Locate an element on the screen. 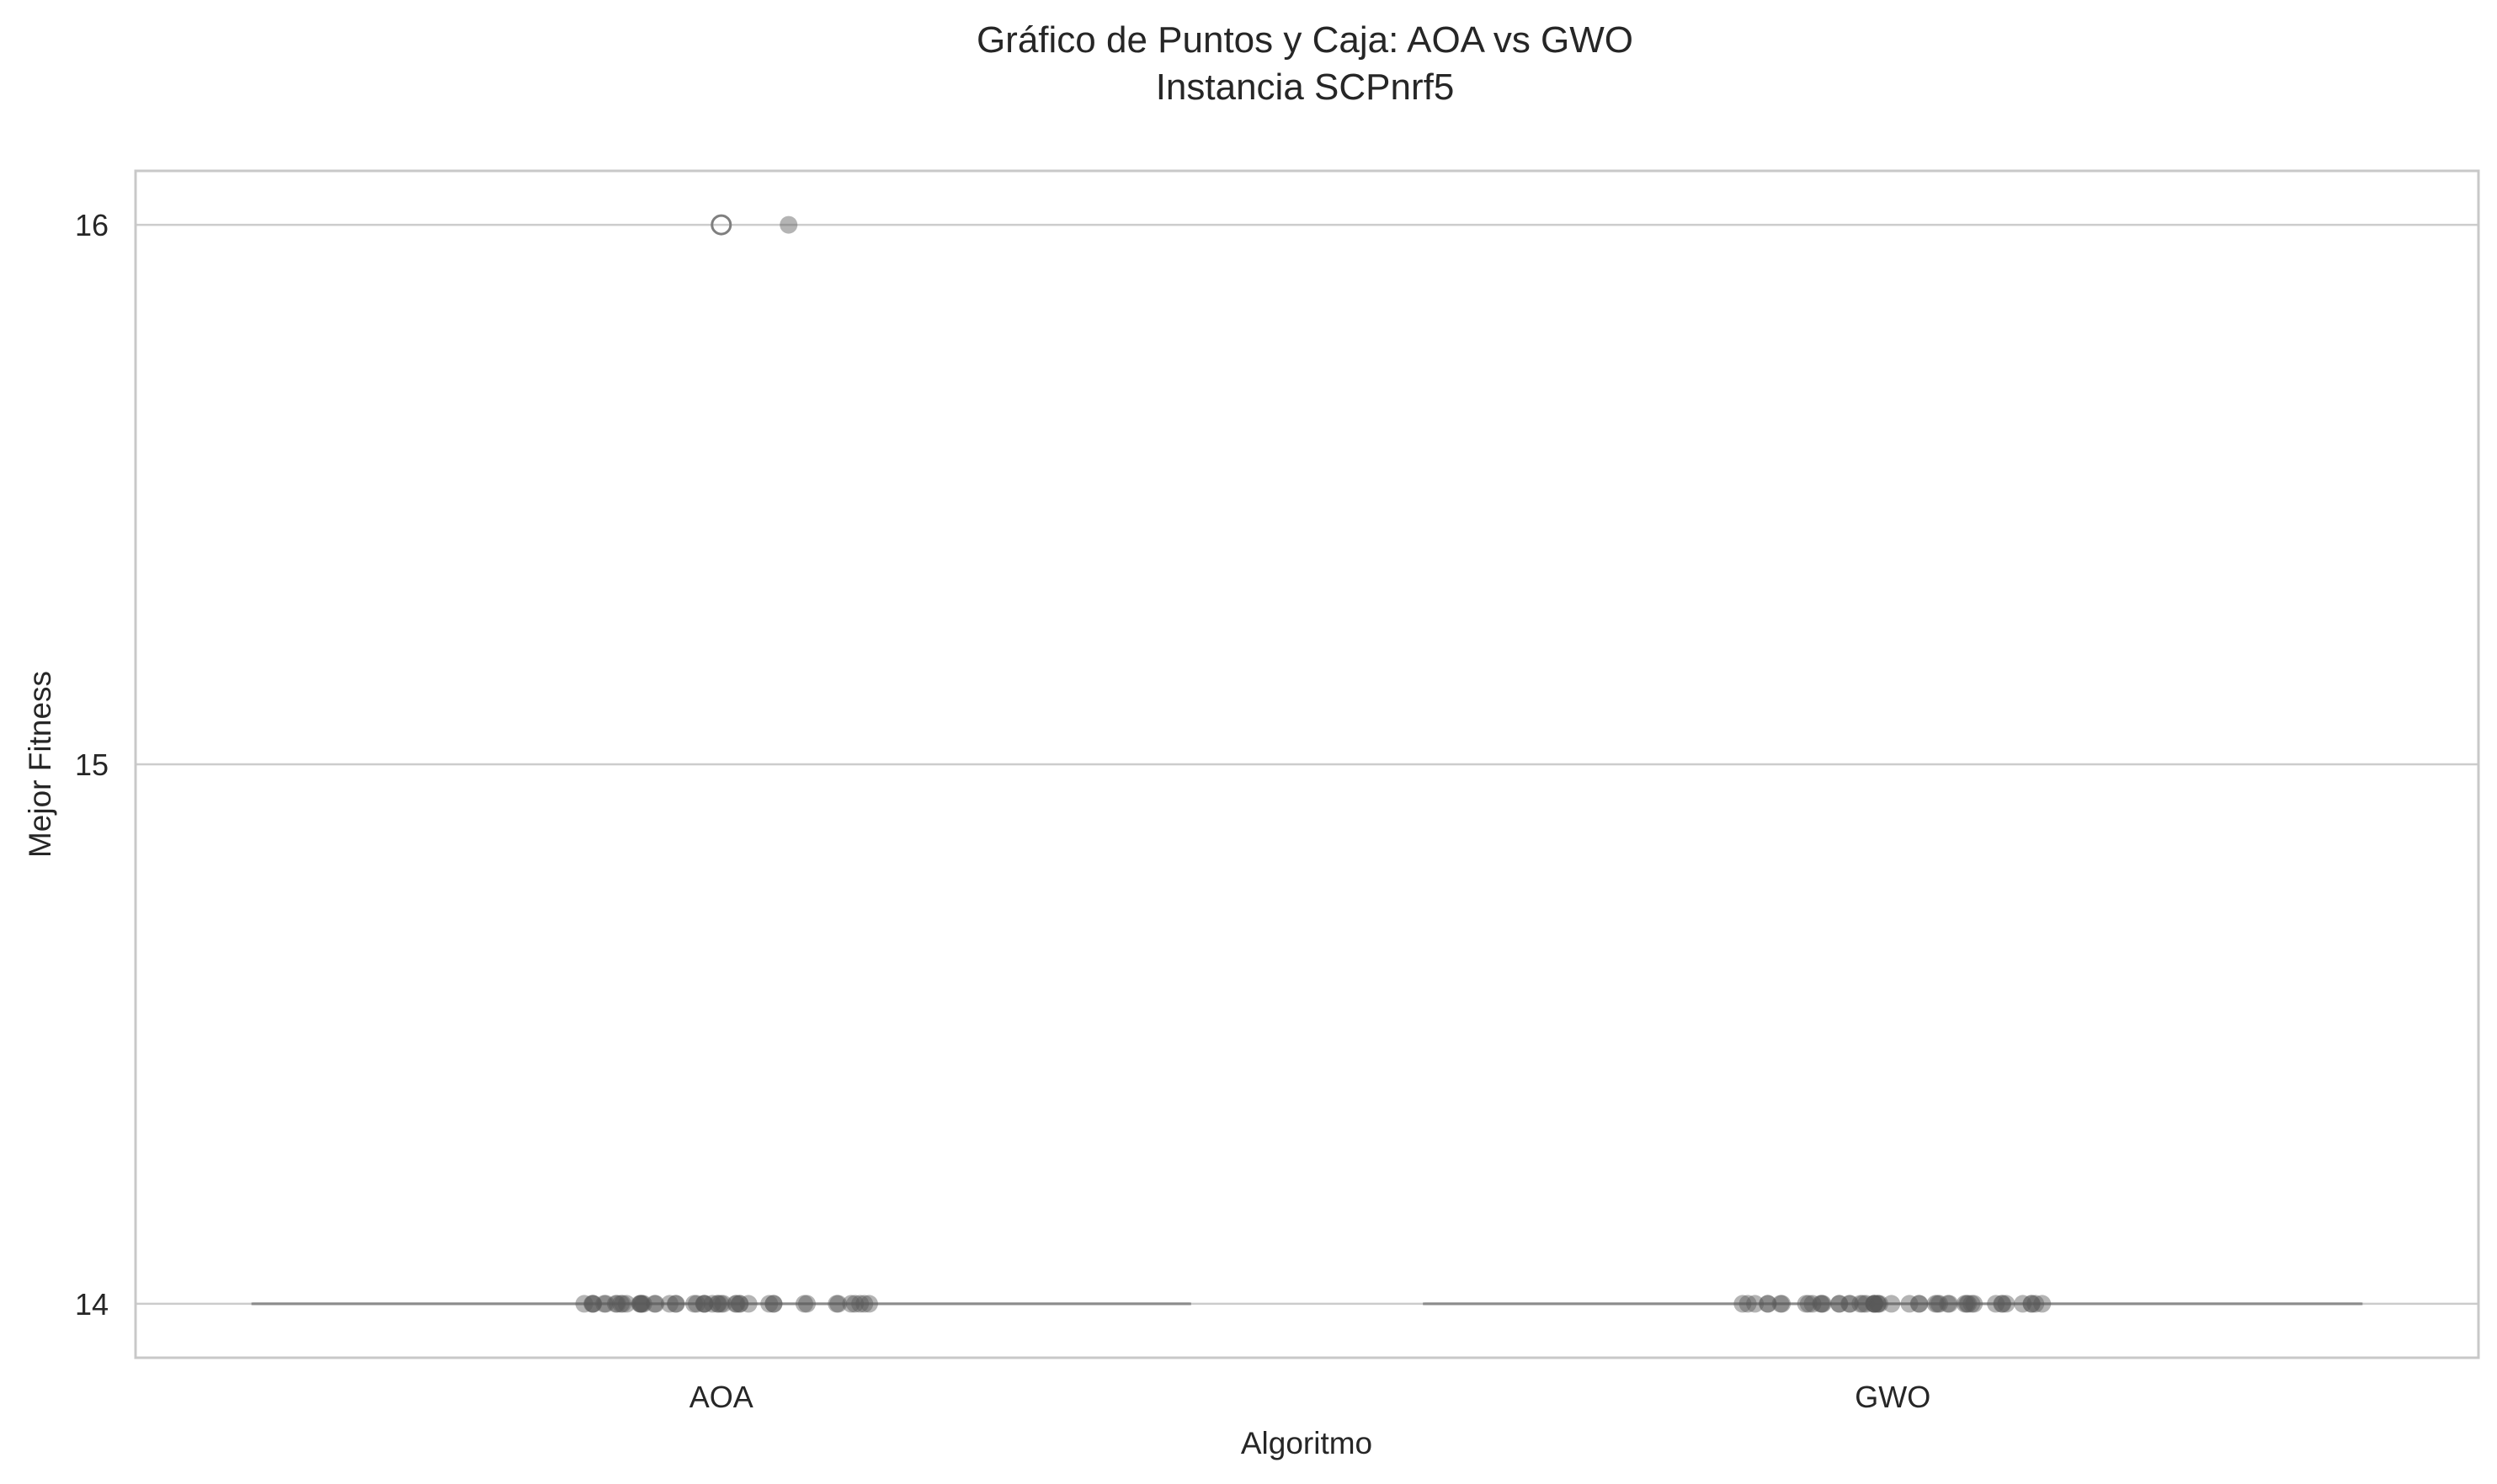 This screenshot has height=1484, width=2497. y-tick-labels: 14 15 16 is located at coordinates (92, 765).